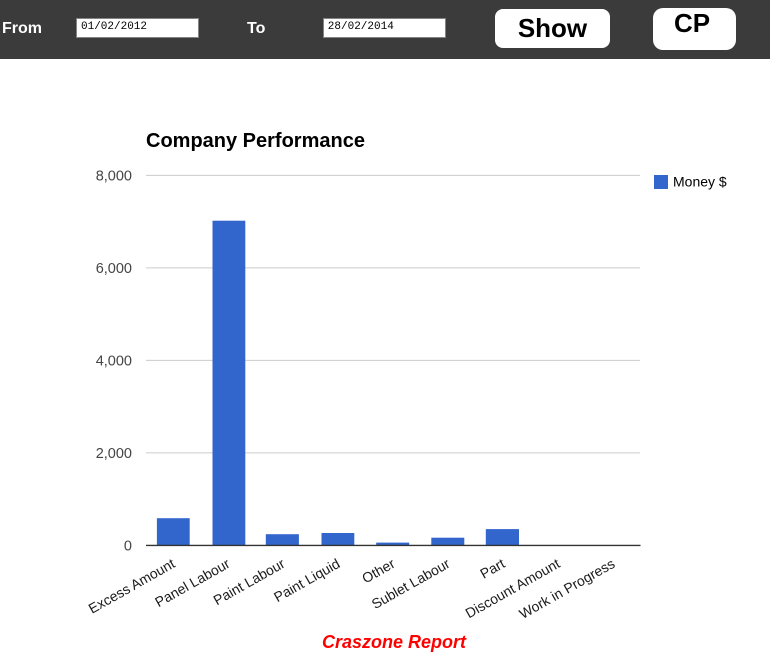 This screenshot has width=772, height=657. What do you see at coordinates (378, 570) in the screenshot?
I see `svg-text: Other` at bounding box center [378, 570].